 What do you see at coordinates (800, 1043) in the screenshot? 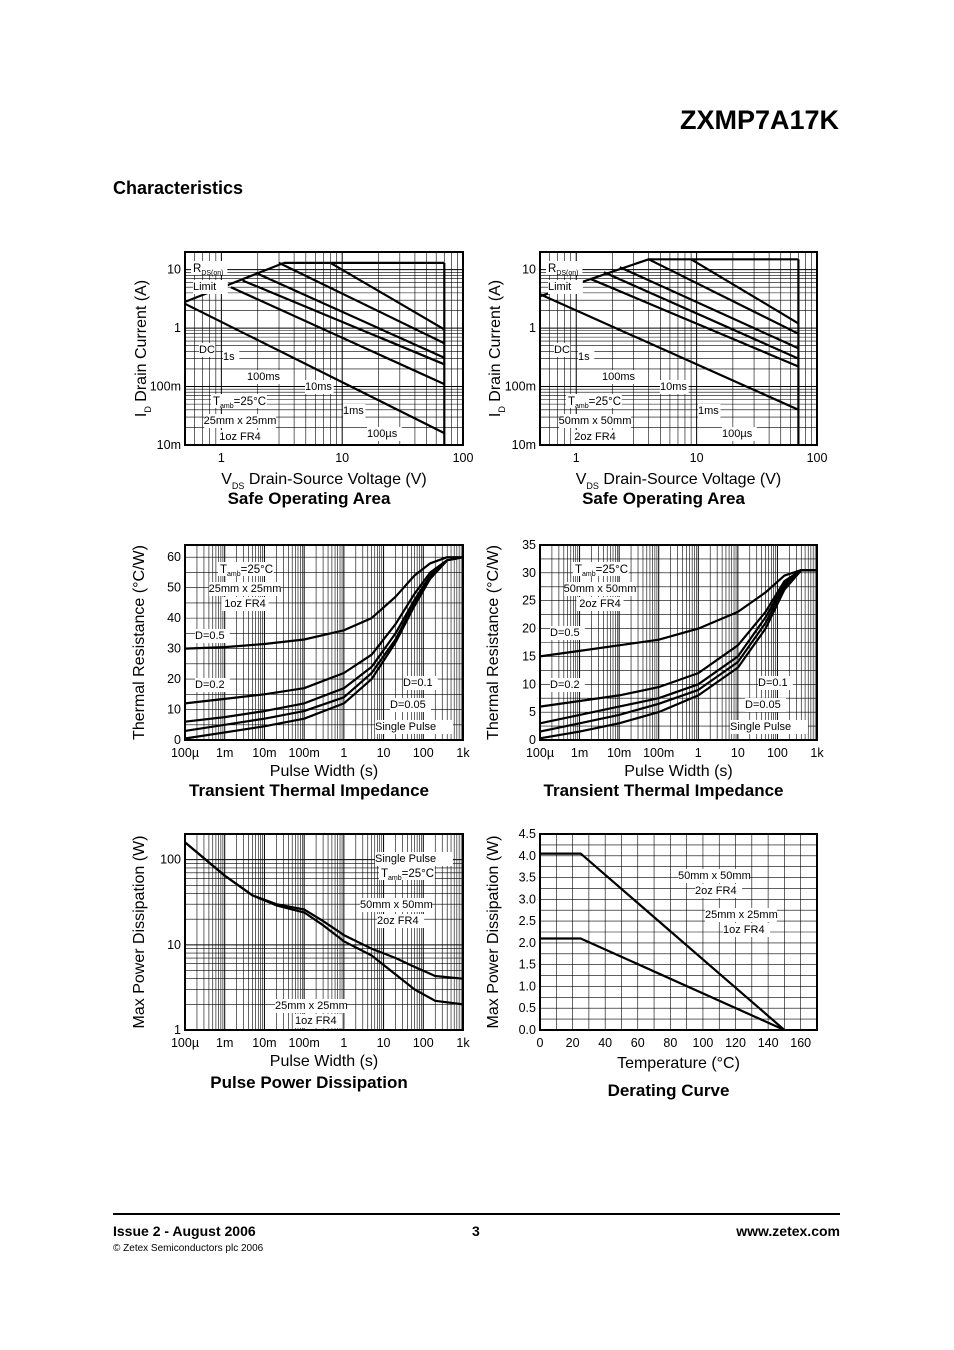
I see `x-tick-label: 160` at bounding box center [800, 1043].